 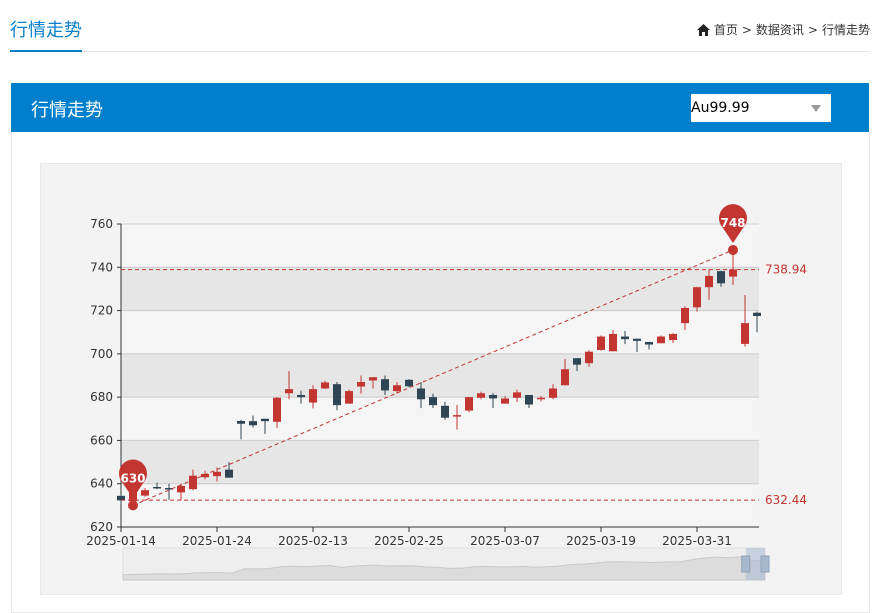 I want to click on breadcrumb: 首页 > 数据资讯 > 行情走势, so click(x=783, y=29).